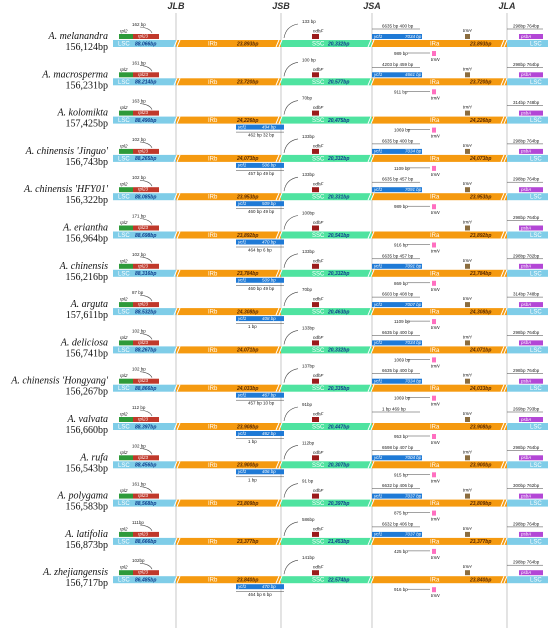 This screenshot has width=550, height=631. I want to click on psbA-distance: 298bp 782bp, so click(526, 255).